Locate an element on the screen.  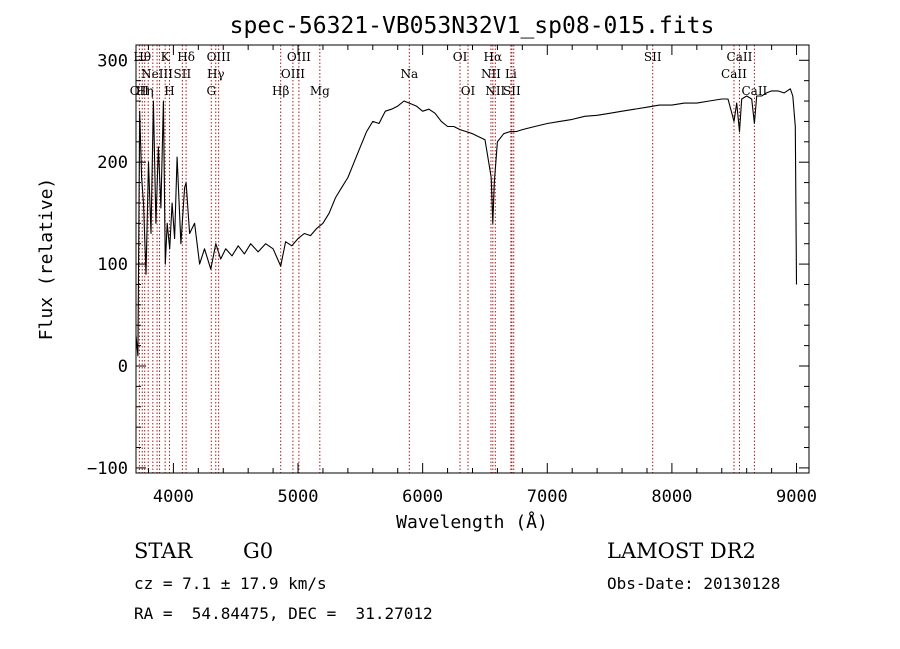
x-tick-label: 6000 is located at coordinates (422, 497).